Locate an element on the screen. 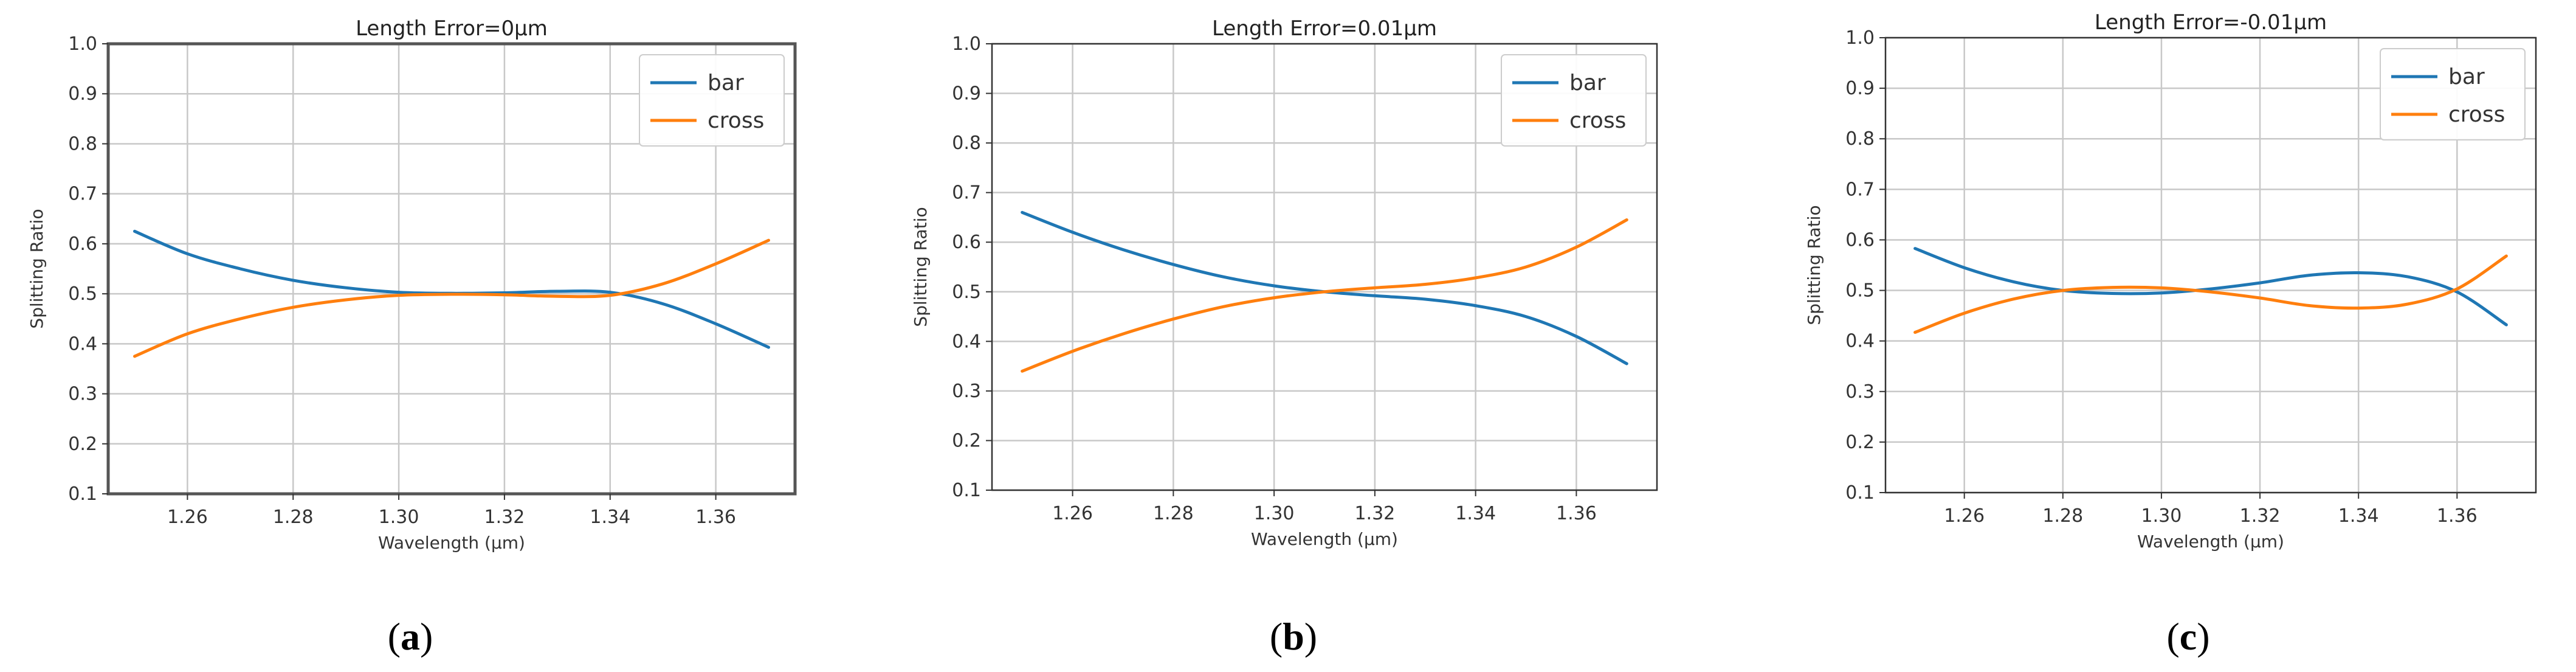 The height and width of the screenshot is (672, 2576). chart-title: Length Error=0.01μm is located at coordinates (1324, 28).